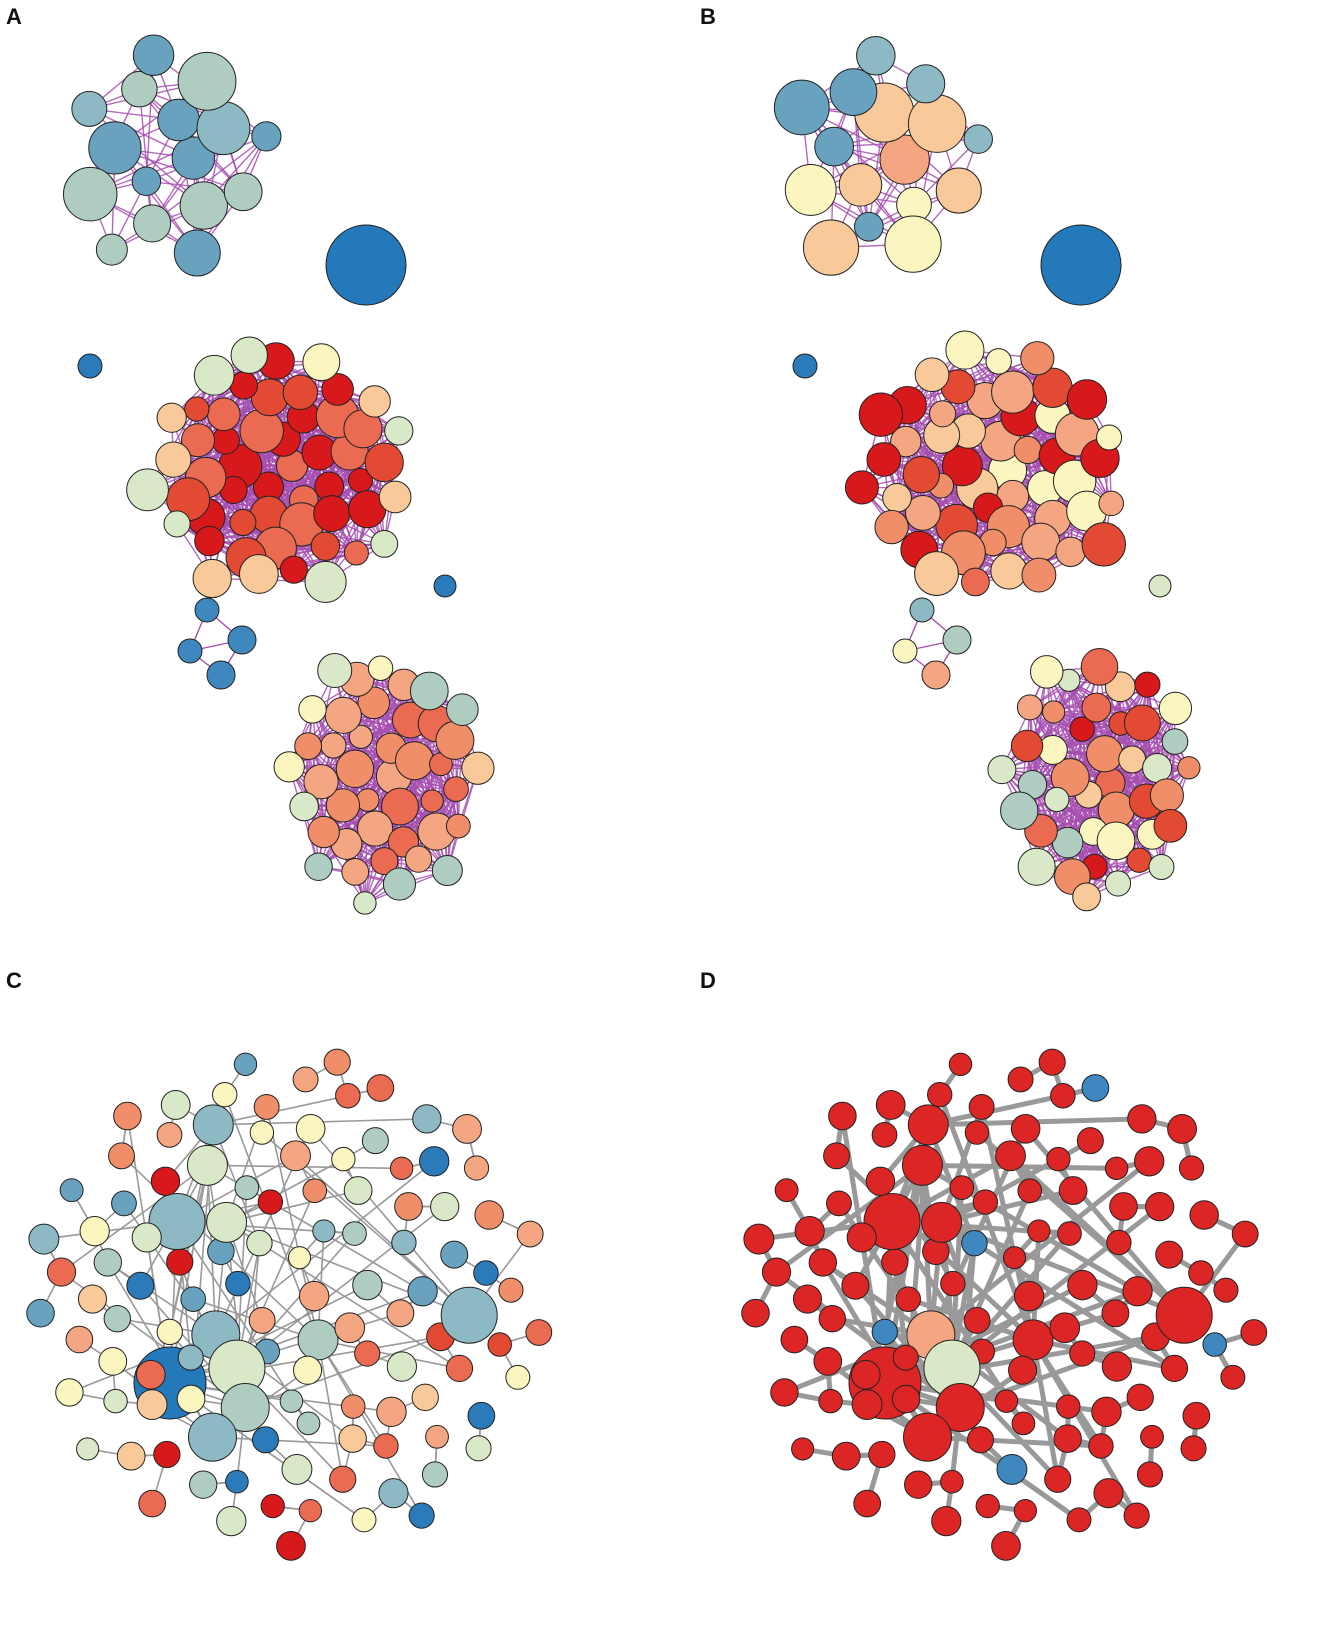 The height and width of the screenshot is (1645, 1328). I want to click on panel-label: A, so click(14, 16).